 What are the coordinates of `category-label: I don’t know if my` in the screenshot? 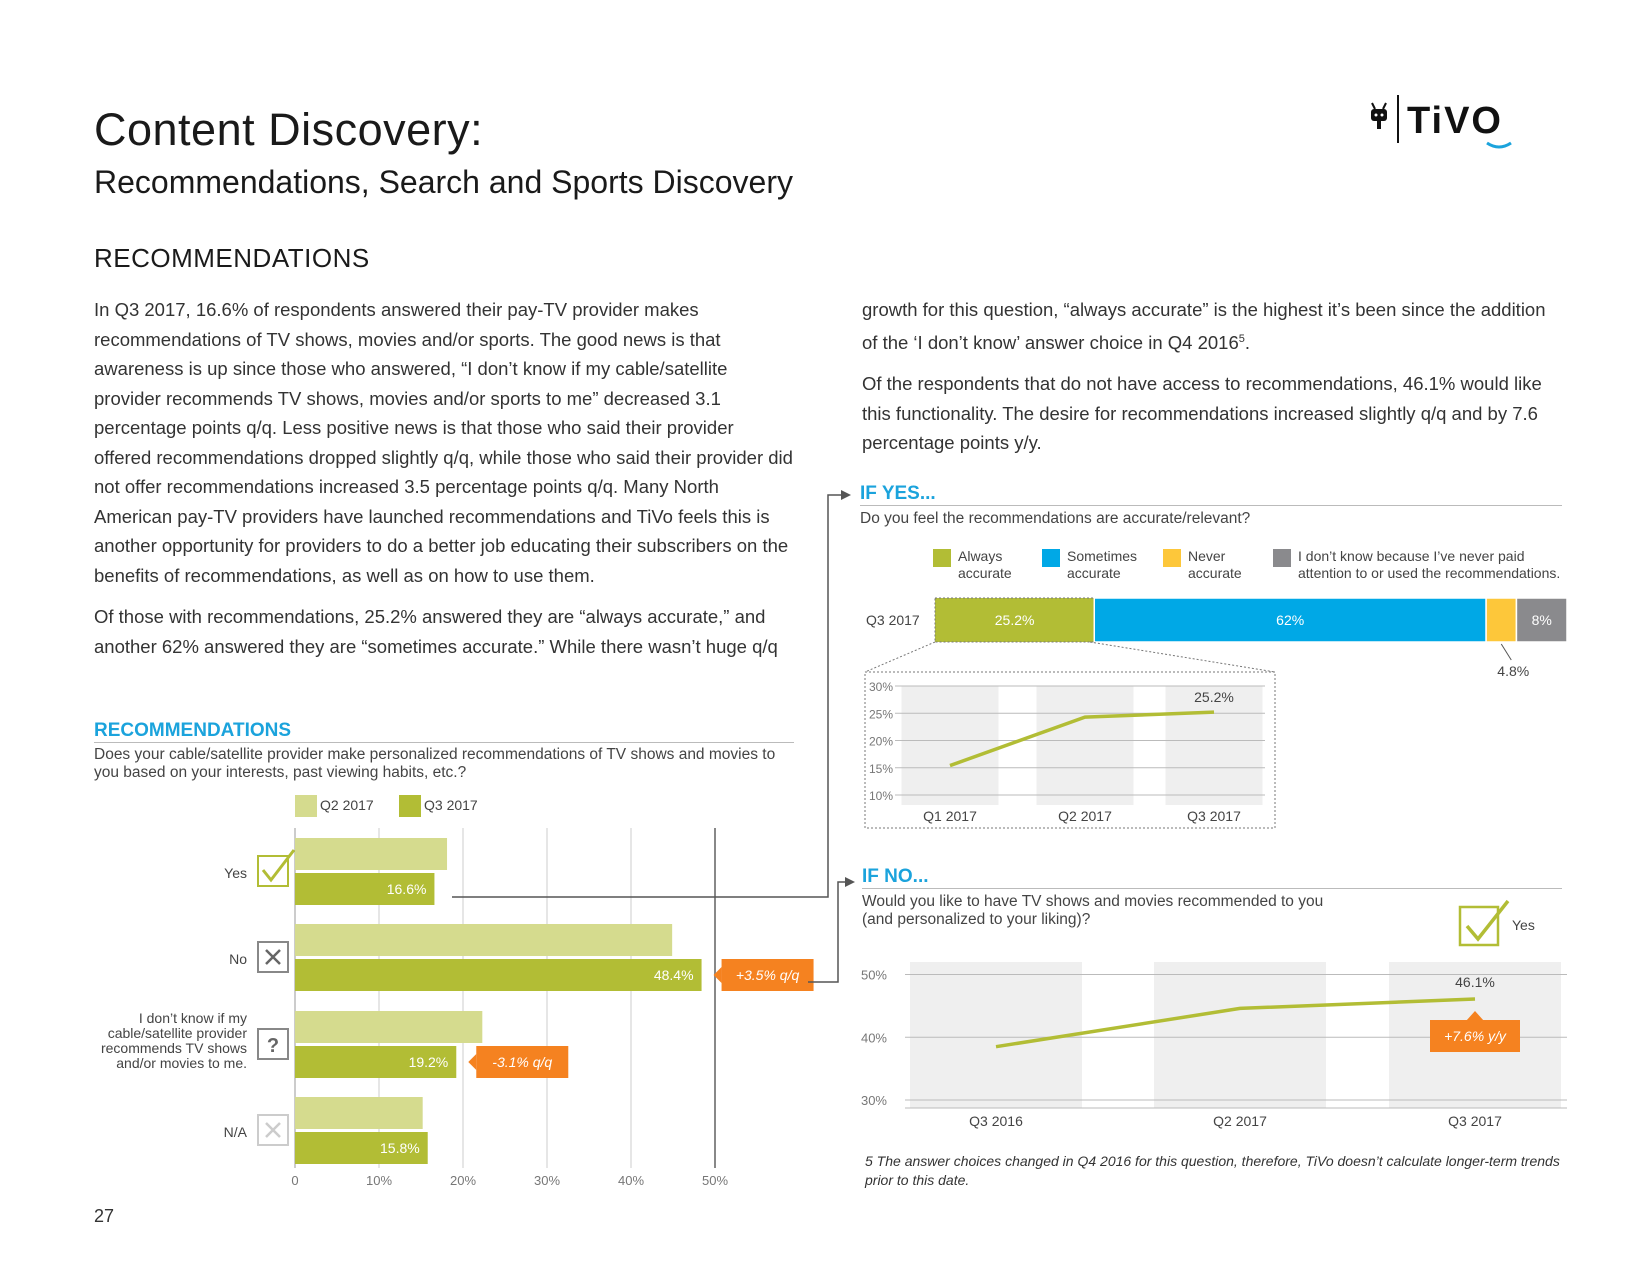 It's located at (193, 1018).